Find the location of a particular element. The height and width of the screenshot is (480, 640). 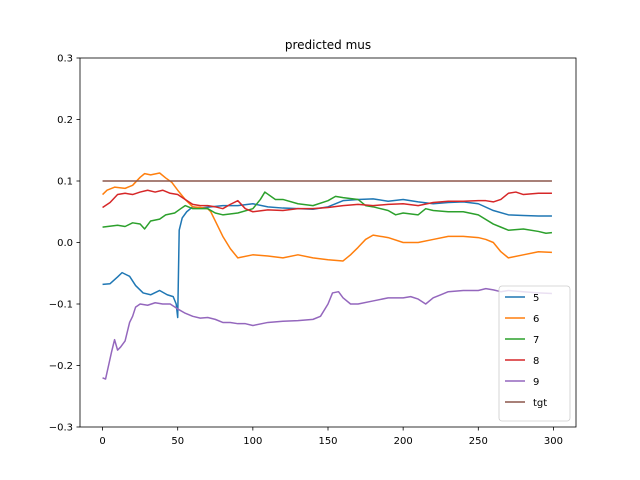

legend-label-8: 8 is located at coordinates (536, 361).